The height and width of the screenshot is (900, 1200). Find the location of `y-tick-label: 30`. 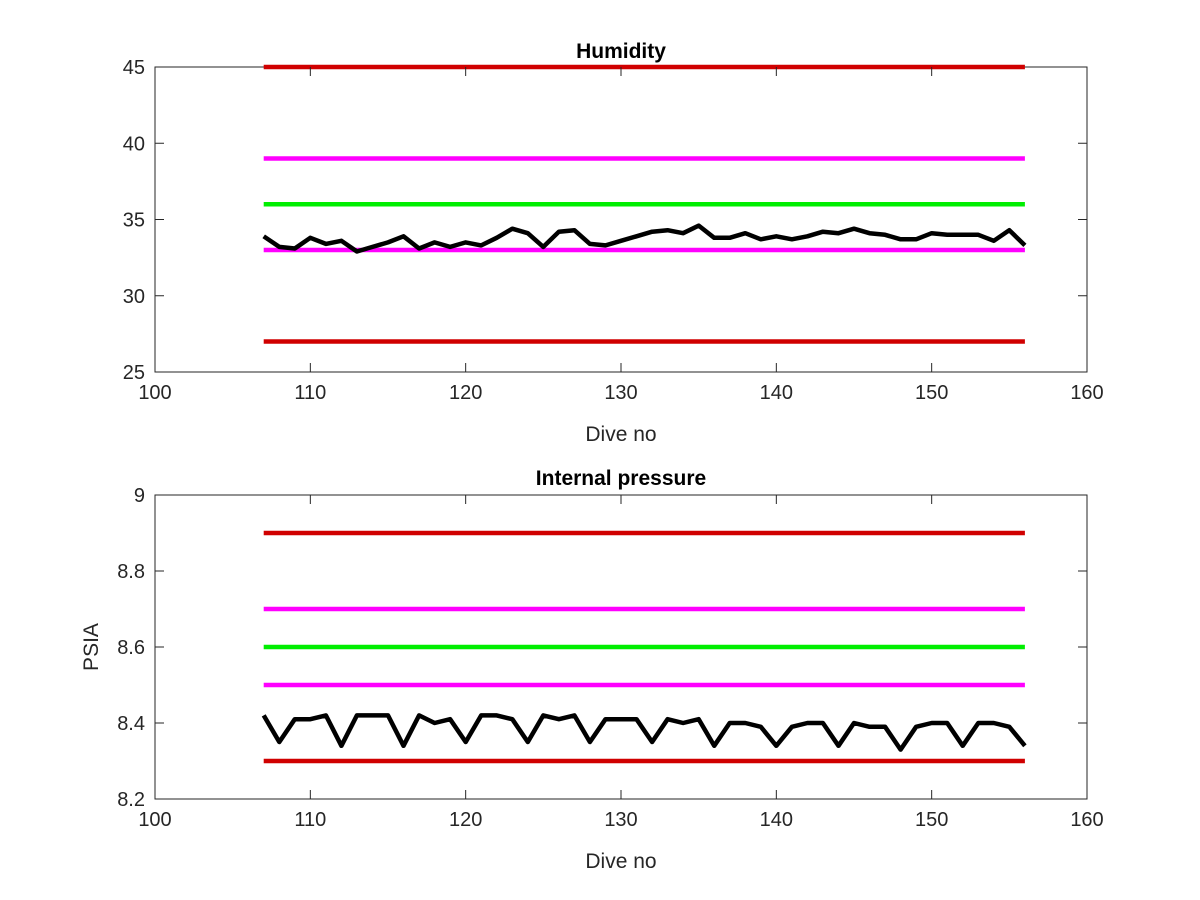

y-tick-label: 30 is located at coordinates (134, 297).